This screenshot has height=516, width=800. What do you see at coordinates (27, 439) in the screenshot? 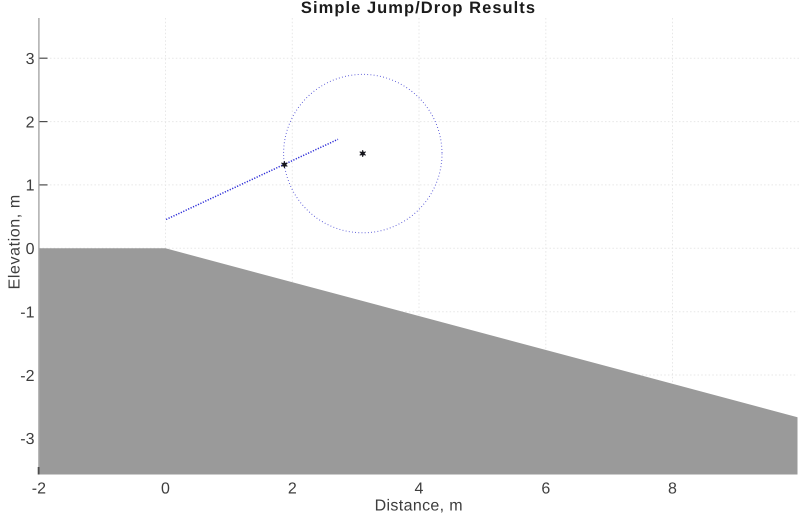
I see `svg-text: -3` at bounding box center [27, 439].